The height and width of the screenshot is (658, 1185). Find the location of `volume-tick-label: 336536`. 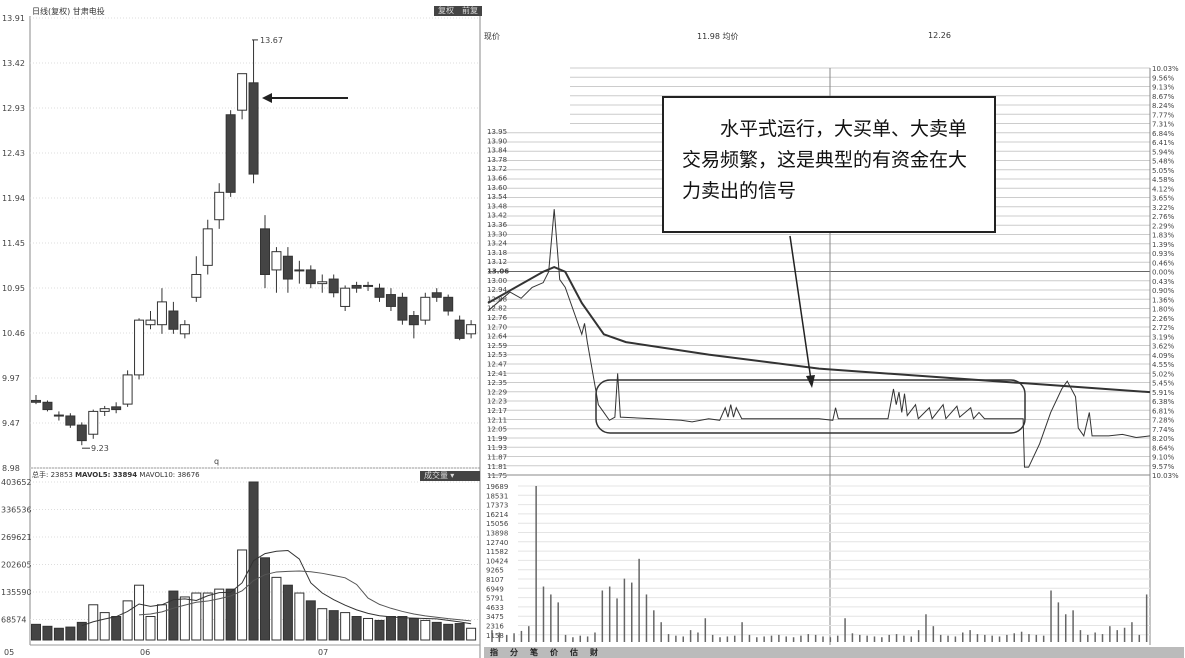

volume-tick-label: 336536 is located at coordinates (16, 510).